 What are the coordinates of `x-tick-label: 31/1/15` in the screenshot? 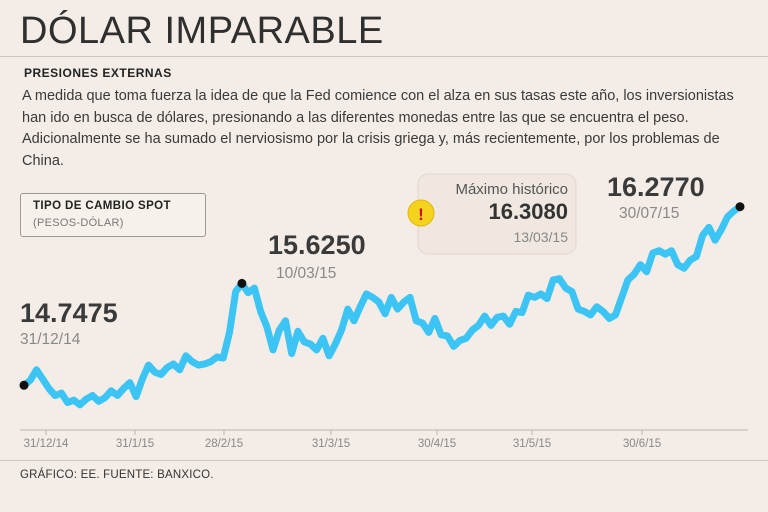 It's located at (135, 444).